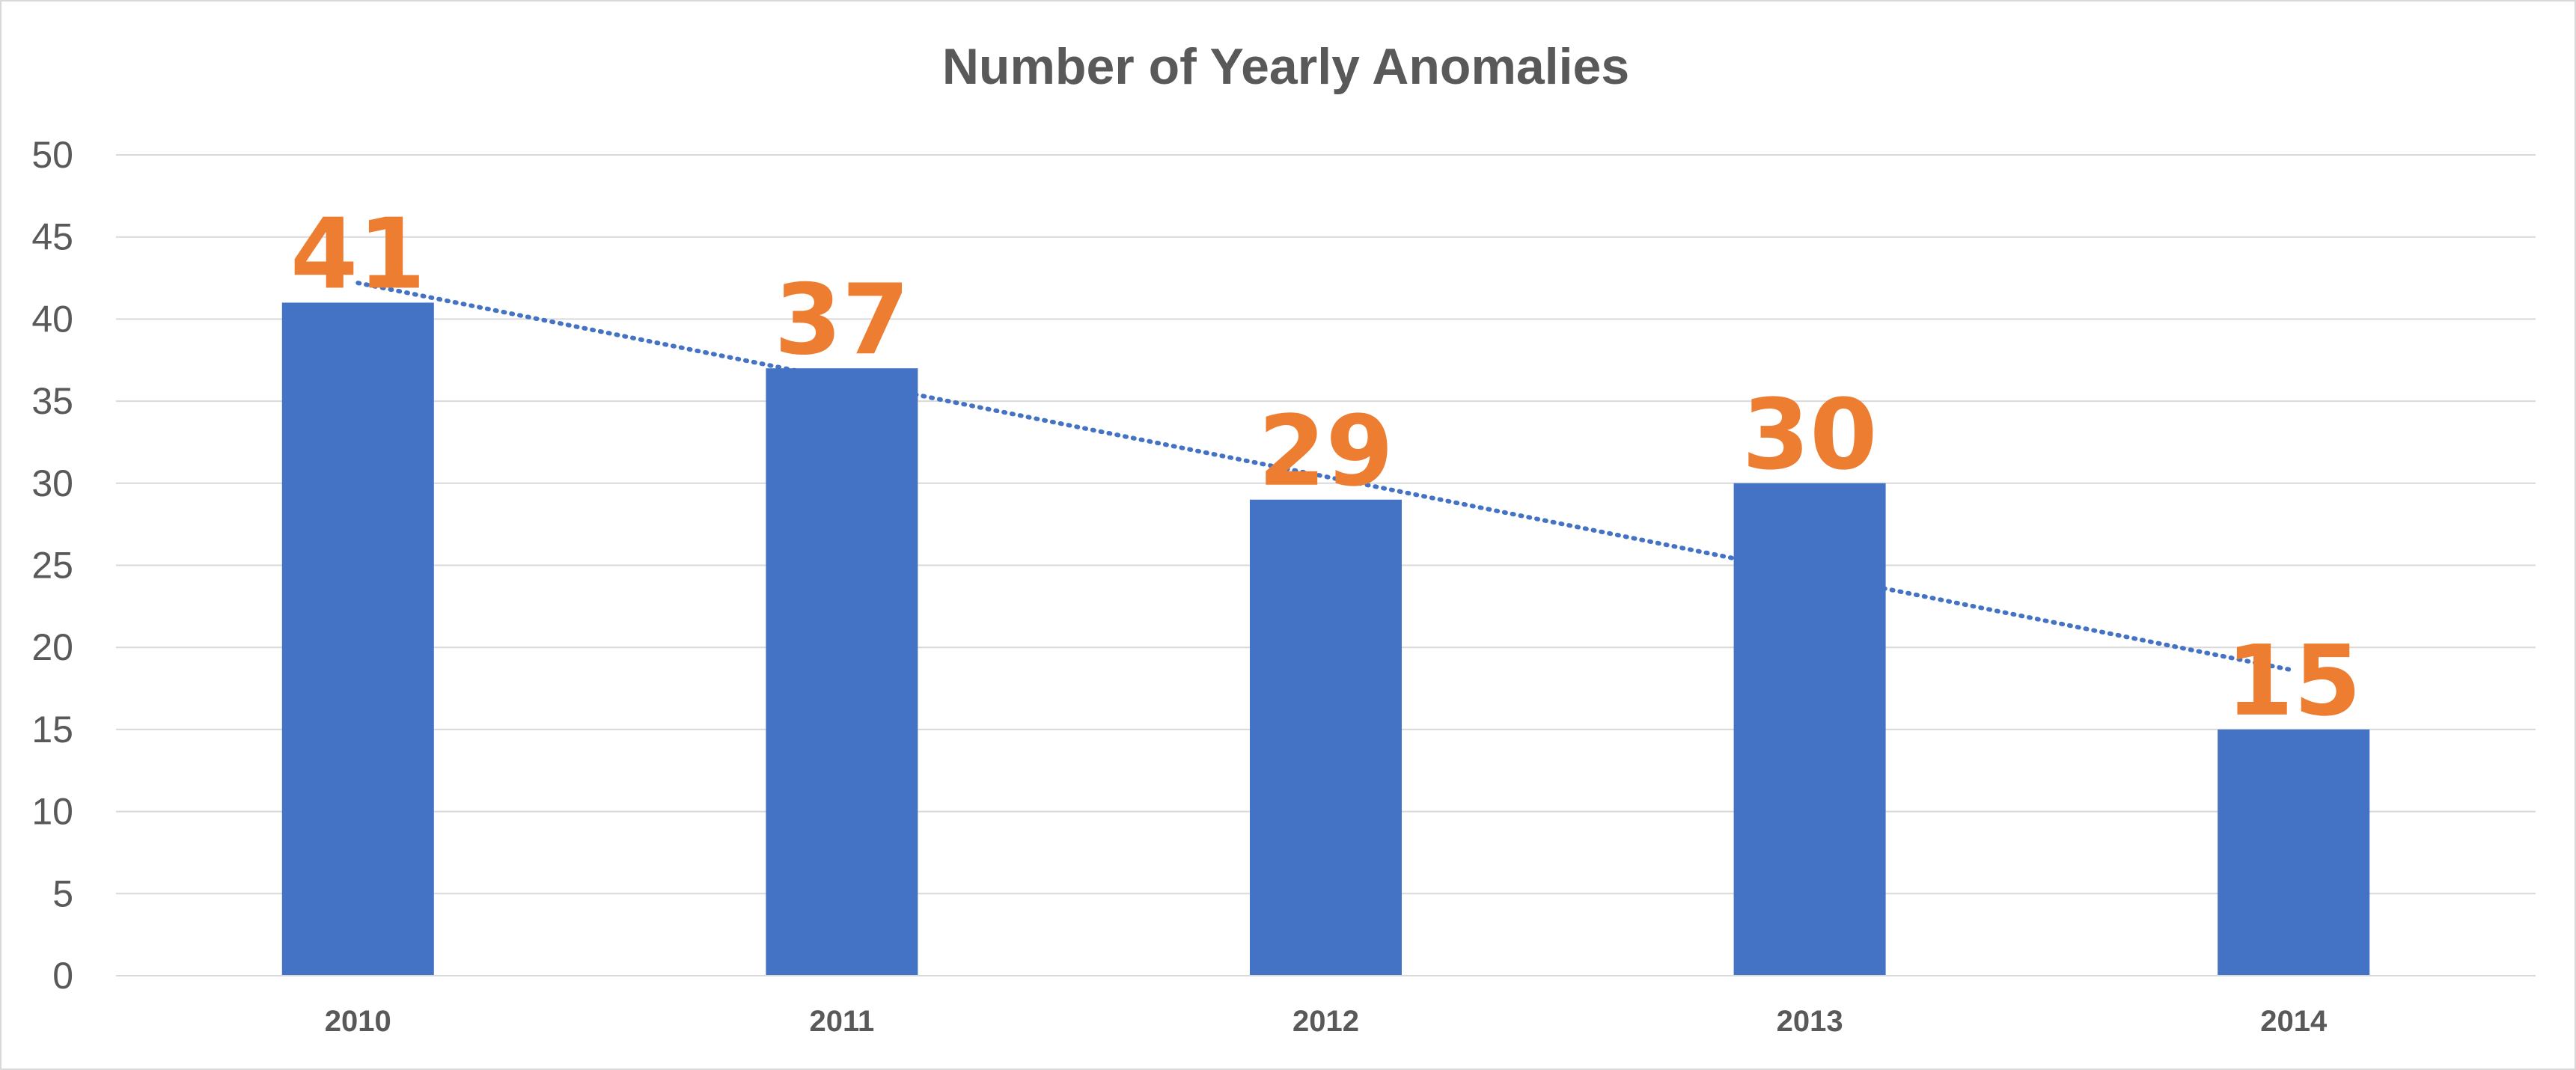 The width and height of the screenshot is (2576, 1070). I want to click on data-label-2014: 15, so click(2293, 681).